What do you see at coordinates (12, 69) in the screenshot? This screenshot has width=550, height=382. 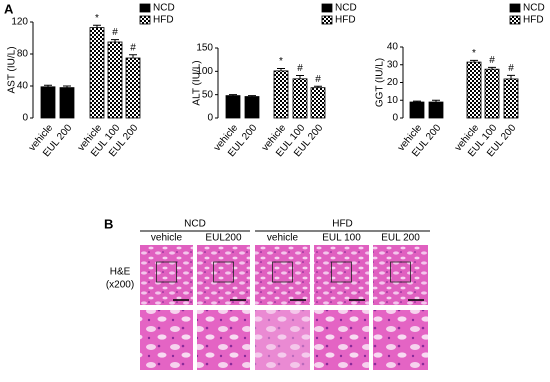 I see `y-axis-label: AST (IU/L)` at bounding box center [12, 69].